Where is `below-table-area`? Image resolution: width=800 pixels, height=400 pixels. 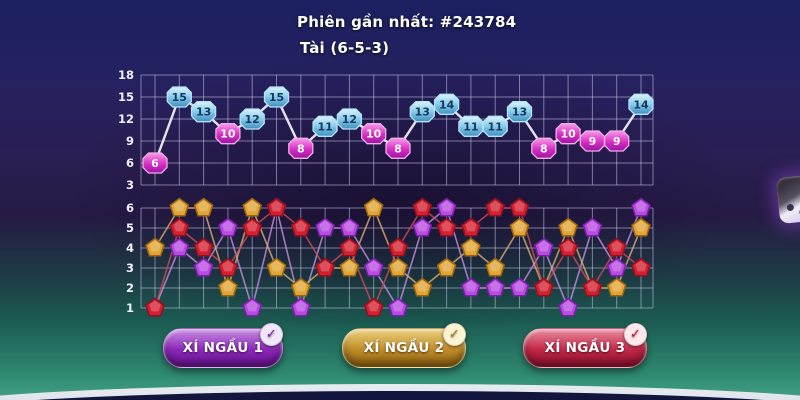 below-table-area is located at coordinates (400, 395).